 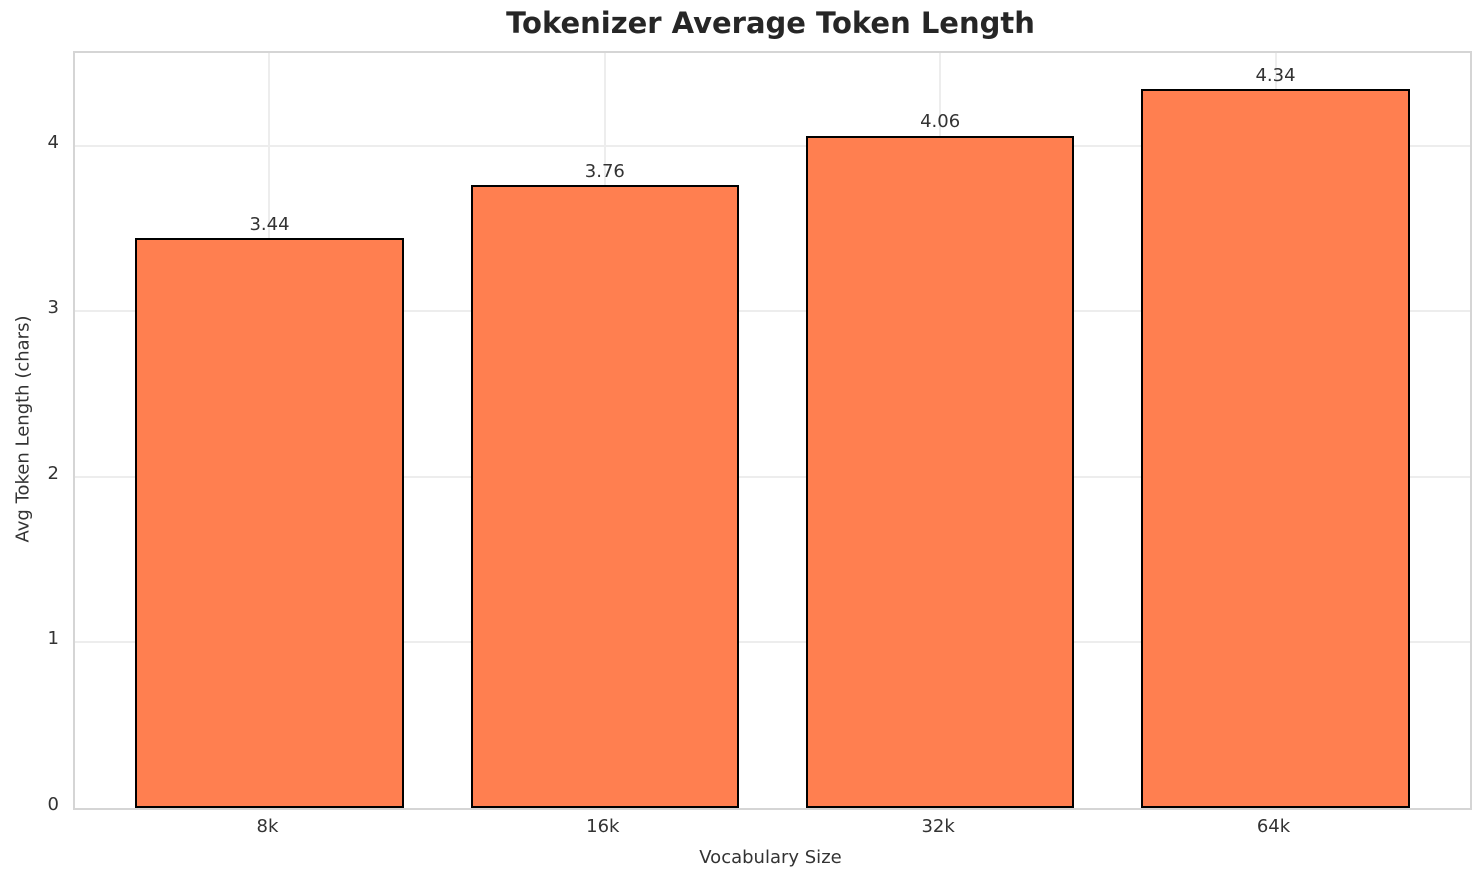 What do you see at coordinates (1275, 75) in the screenshot?
I see `bar-value-label: 4.34` at bounding box center [1275, 75].